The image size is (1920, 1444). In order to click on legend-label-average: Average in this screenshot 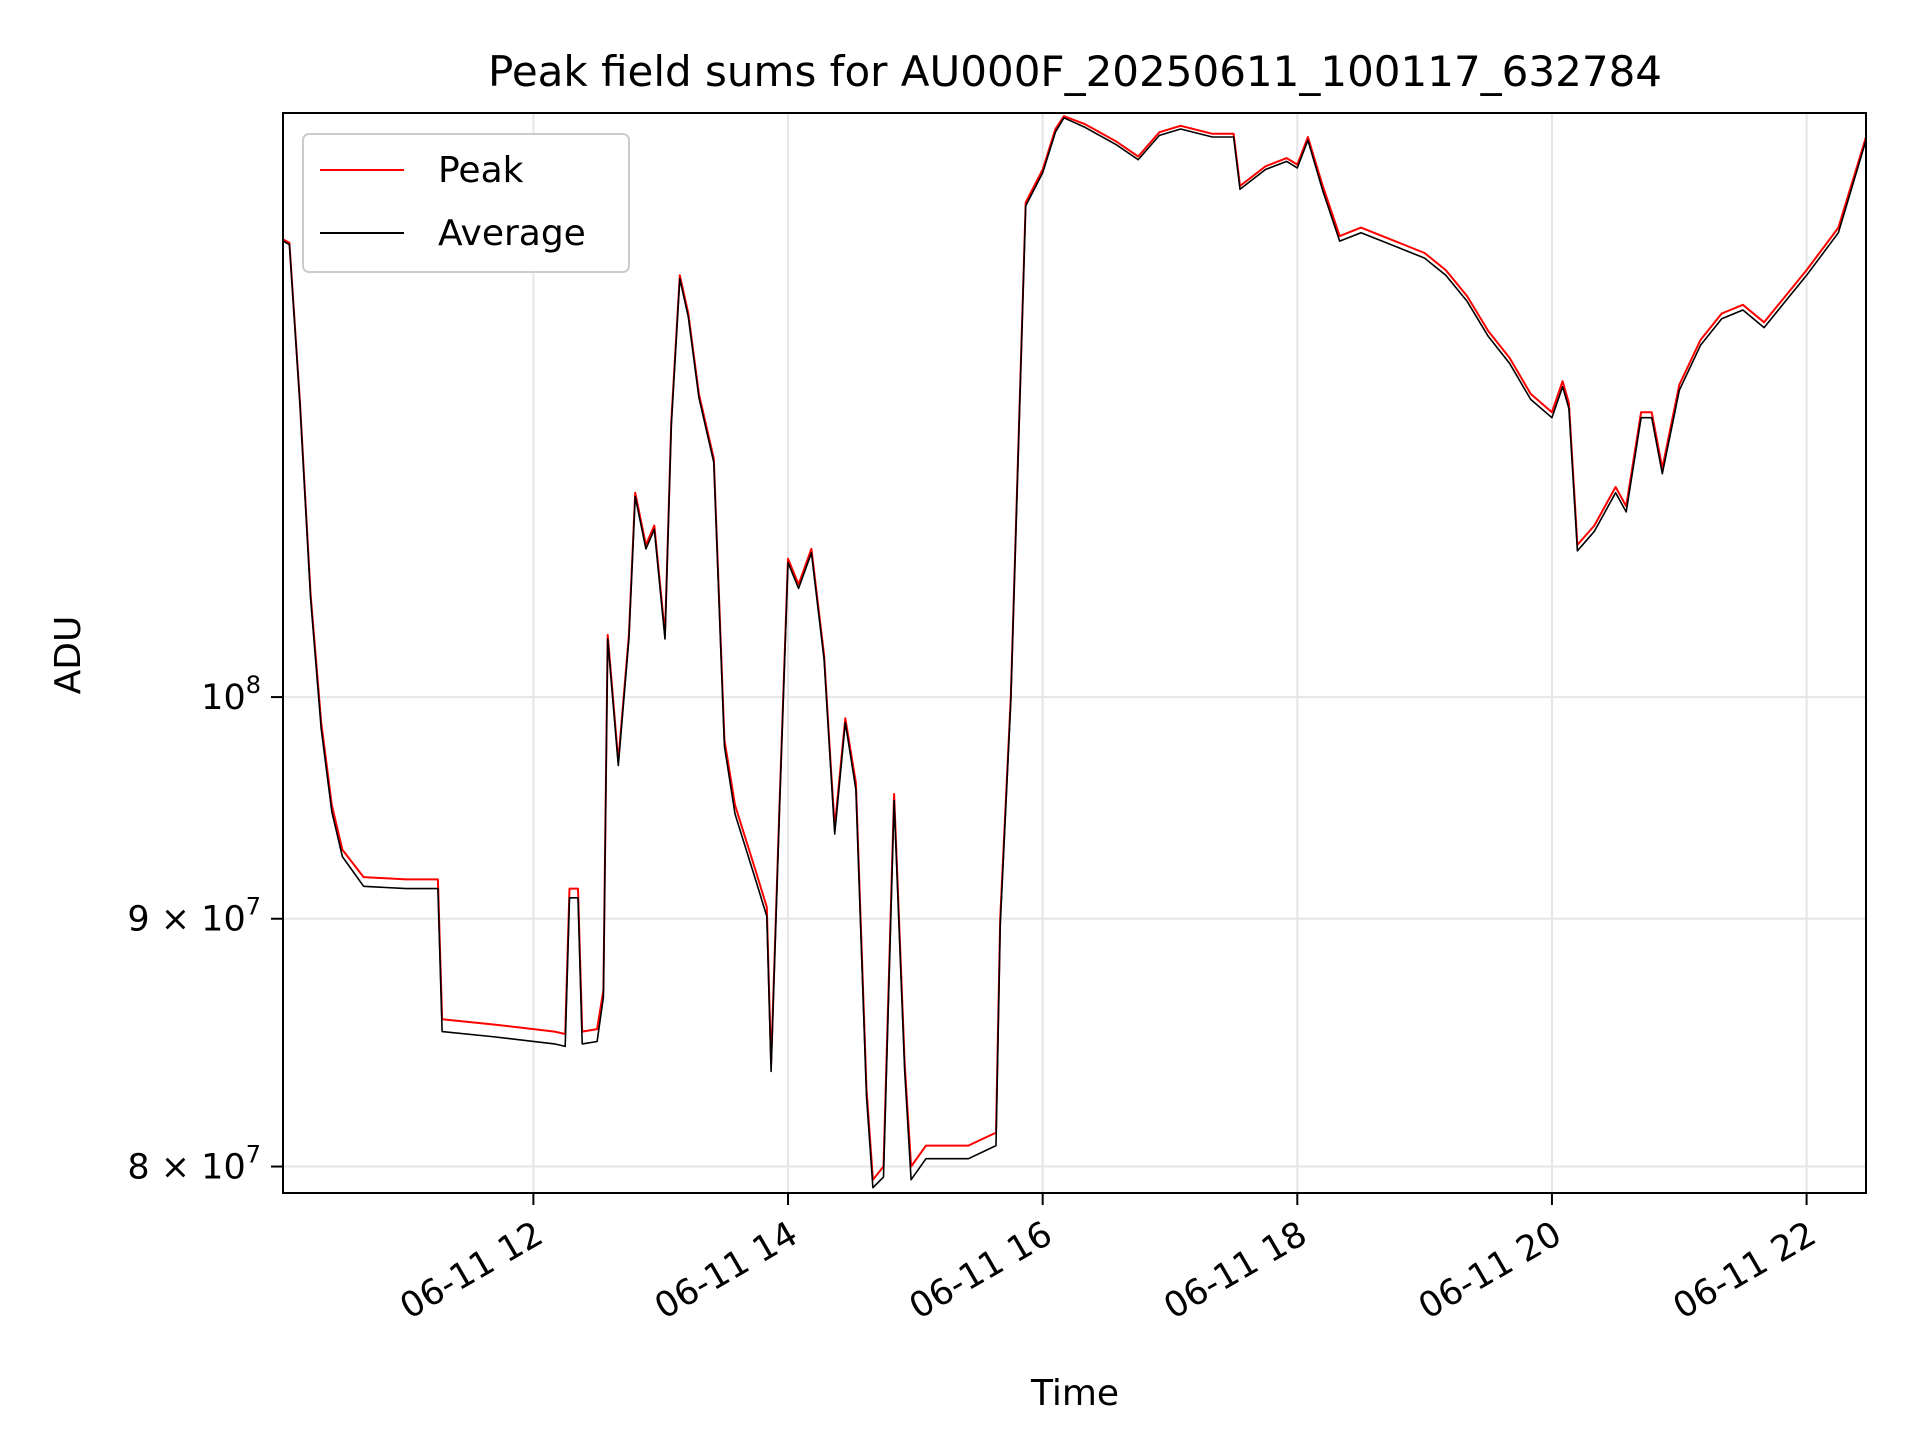, I will do `click(512, 233)`.